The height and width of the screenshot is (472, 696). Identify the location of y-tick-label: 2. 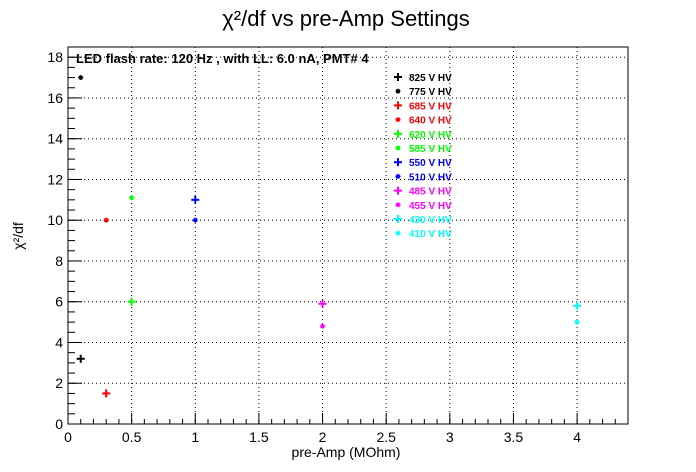
(59, 383).